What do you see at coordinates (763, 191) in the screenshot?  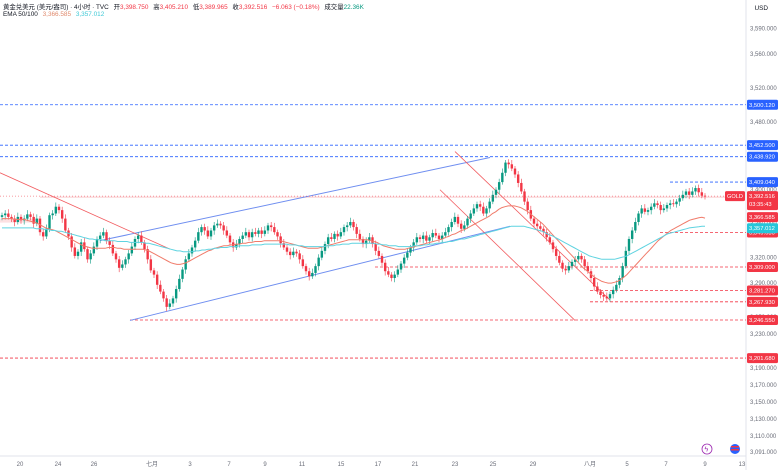 I see `y-tick-label: 3,400.000` at bounding box center [763, 191].